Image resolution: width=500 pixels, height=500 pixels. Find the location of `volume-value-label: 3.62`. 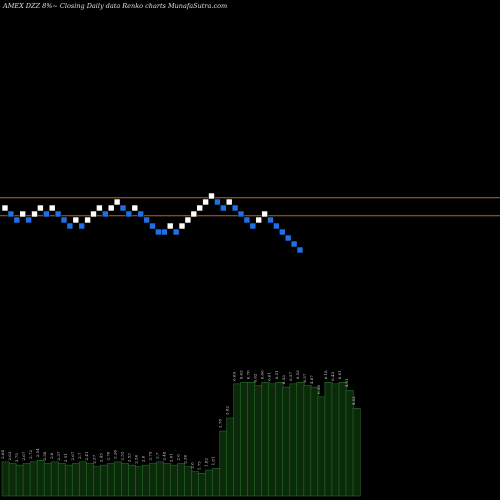

volume-value-label: 3.62 is located at coordinates (227, 410).